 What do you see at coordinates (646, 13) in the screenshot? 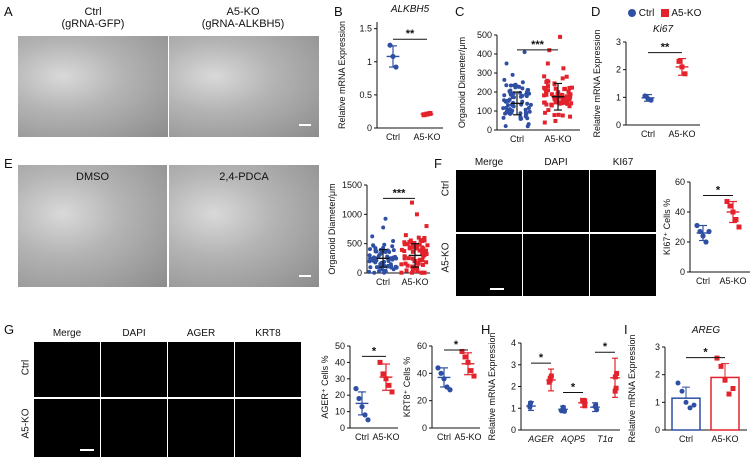
I see `legend-ctrl-label: Ctrl` at bounding box center [646, 13].